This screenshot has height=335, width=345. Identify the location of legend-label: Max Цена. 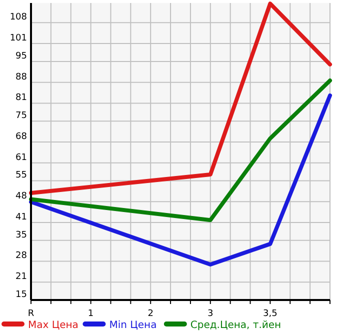
(53, 325).